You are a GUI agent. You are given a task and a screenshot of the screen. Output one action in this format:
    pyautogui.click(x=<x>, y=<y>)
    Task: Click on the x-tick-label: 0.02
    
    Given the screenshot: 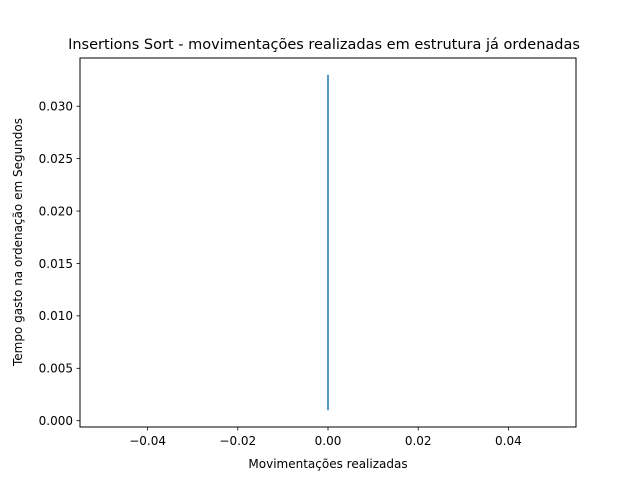 What is the action you would take?
    pyautogui.click(x=418, y=441)
    